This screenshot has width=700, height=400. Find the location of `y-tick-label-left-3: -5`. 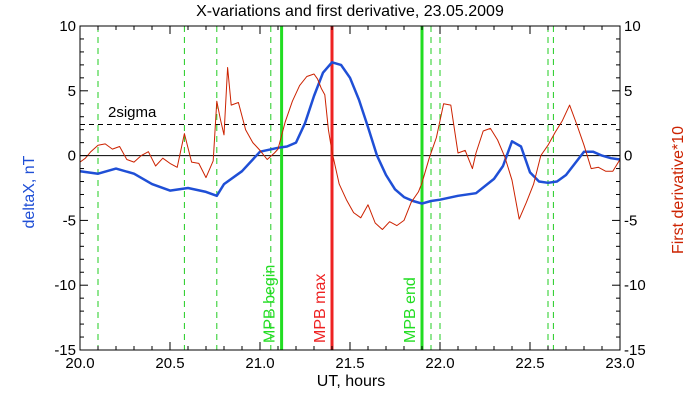

y-tick-label-left-3: -5 is located at coordinates (69, 220).